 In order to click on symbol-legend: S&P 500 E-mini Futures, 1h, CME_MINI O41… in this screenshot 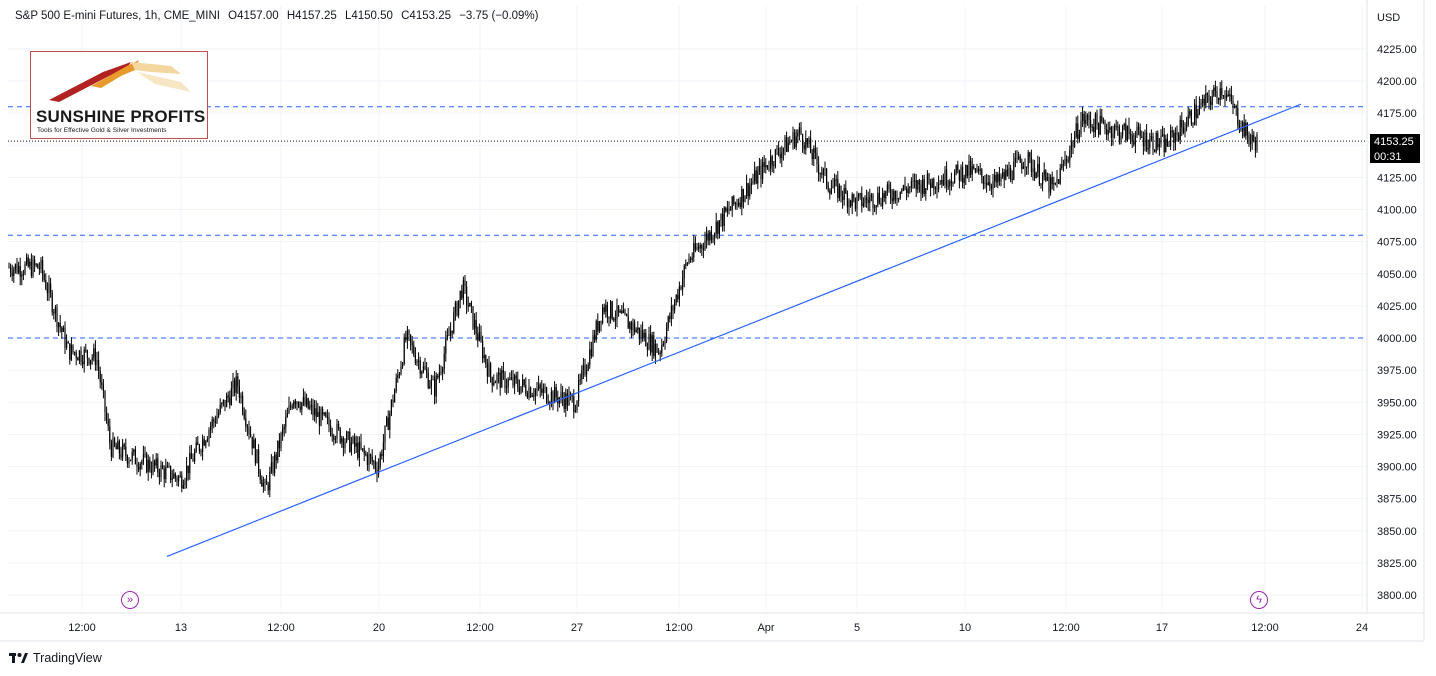, I will do `click(279, 16)`.